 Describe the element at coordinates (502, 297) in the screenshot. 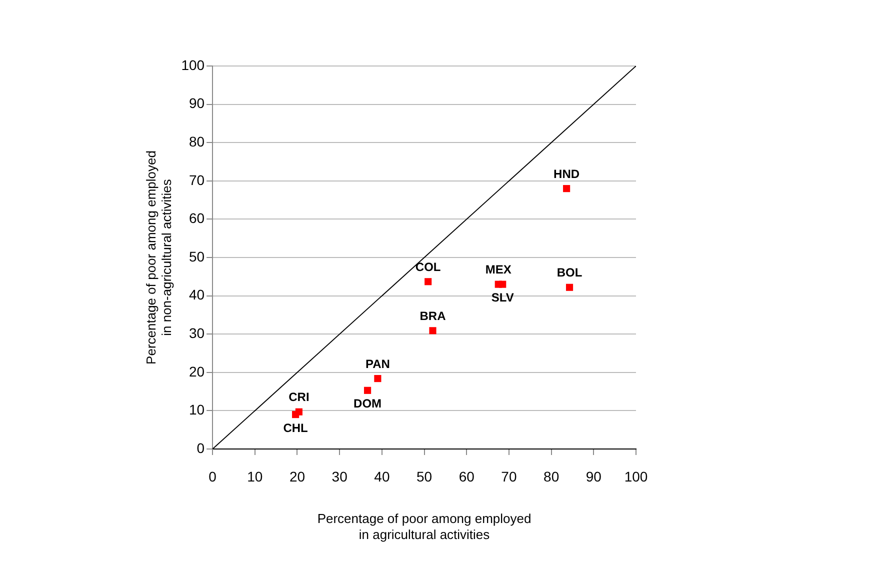

I see `annotation: SLV` at that location.